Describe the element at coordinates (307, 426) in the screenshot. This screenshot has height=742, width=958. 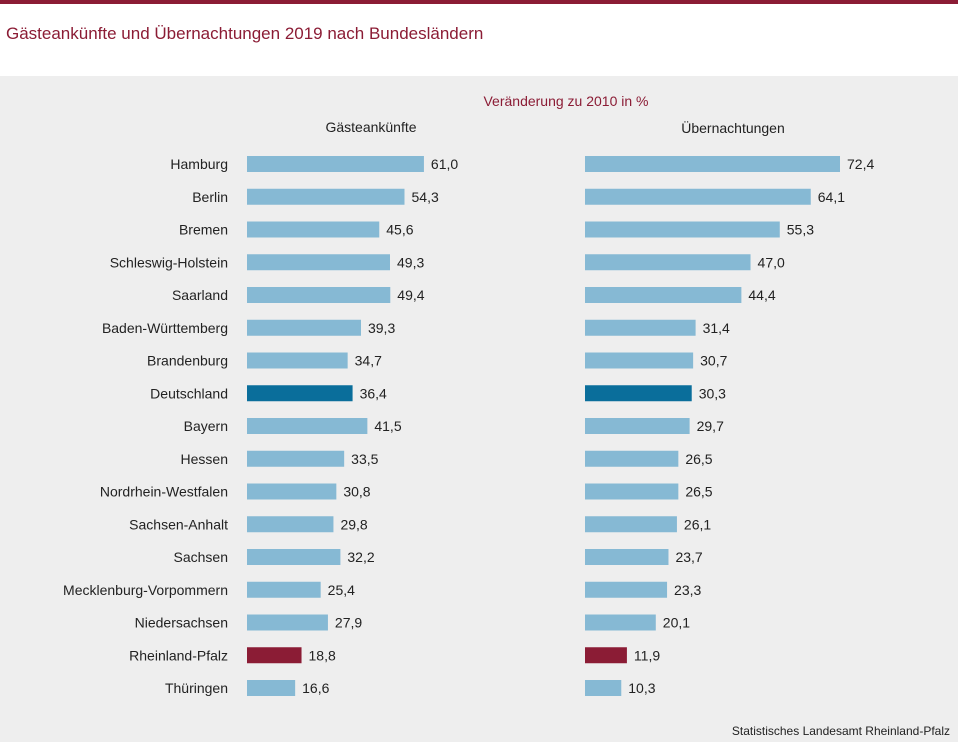
I see `bar-arrivals-bayern` at that location.